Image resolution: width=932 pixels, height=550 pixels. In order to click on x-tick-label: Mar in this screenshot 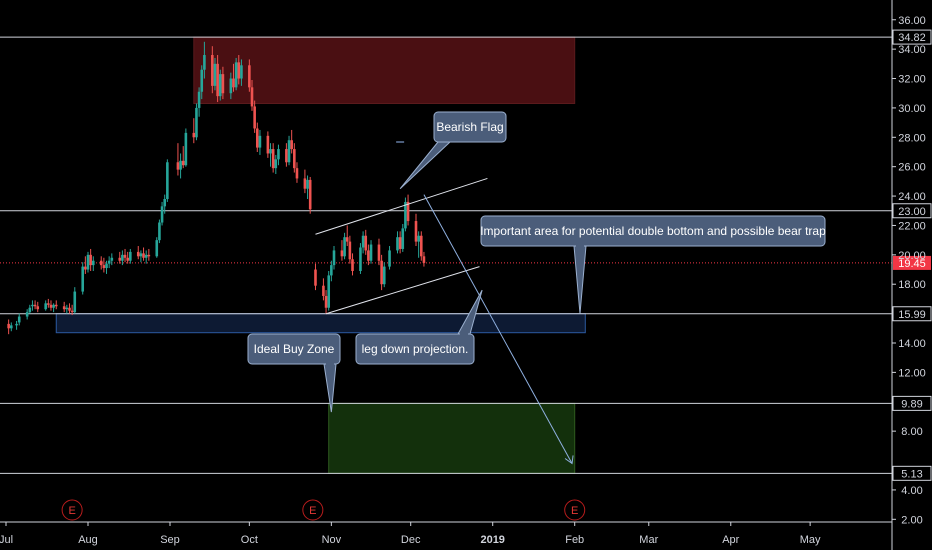, I will do `click(648, 540)`.